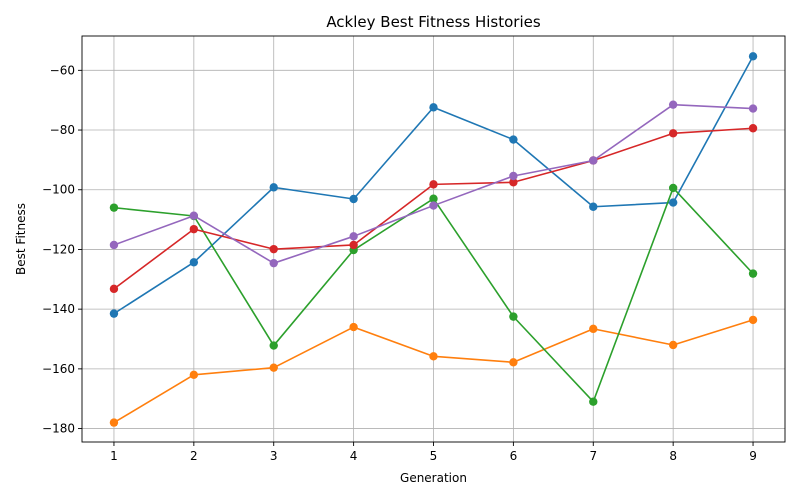  Describe the element at coordinates (21, 239) in the screenshot. I see `y-axis-label: Best Fitness` at that location.